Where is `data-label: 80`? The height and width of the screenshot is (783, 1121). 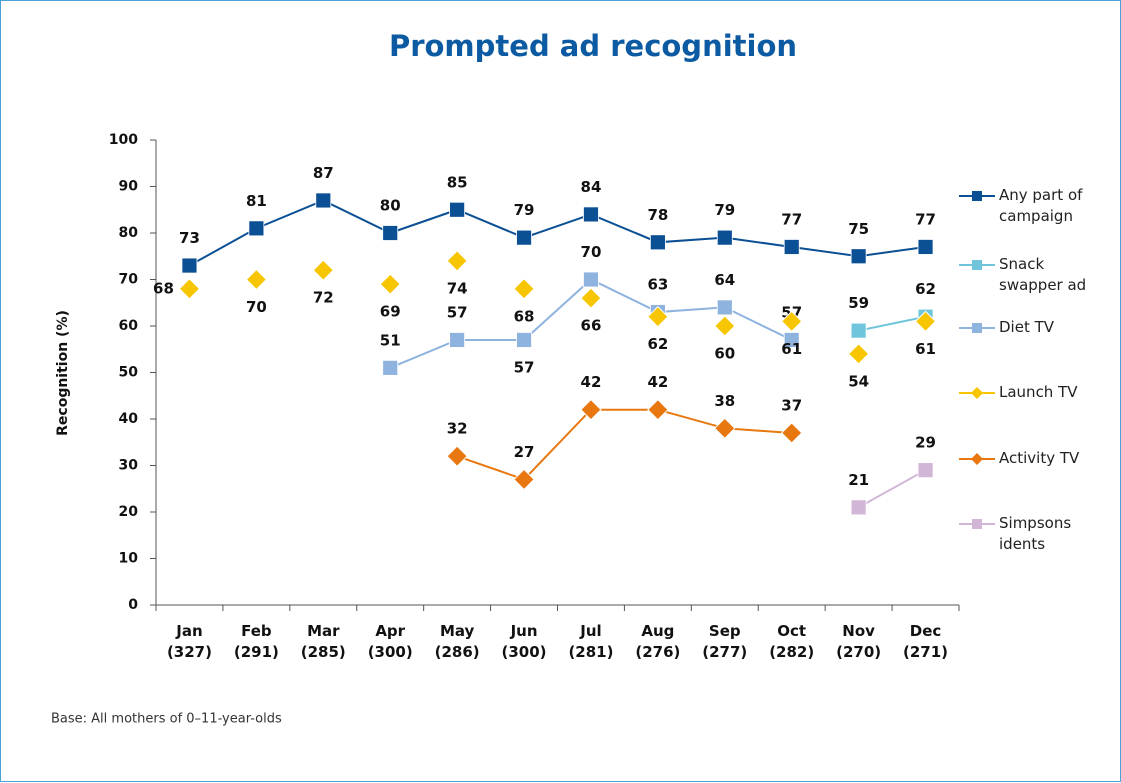 data-label: 80 is located at coordinates (390, 206).